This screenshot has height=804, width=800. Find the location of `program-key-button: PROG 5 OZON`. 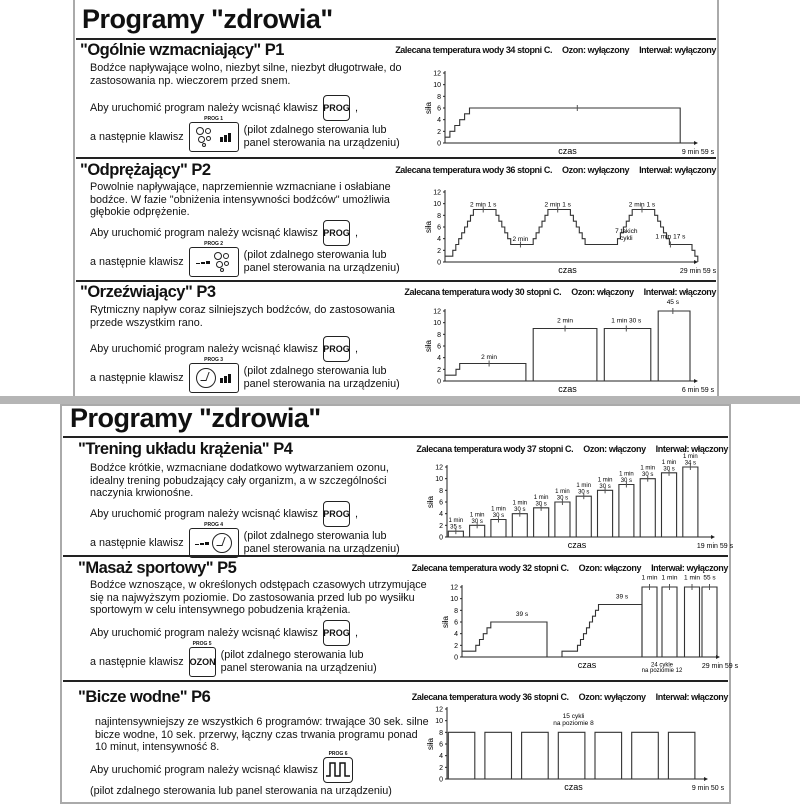

program-key-button: PROG 5 OZON is located at coordinates (202, 659).